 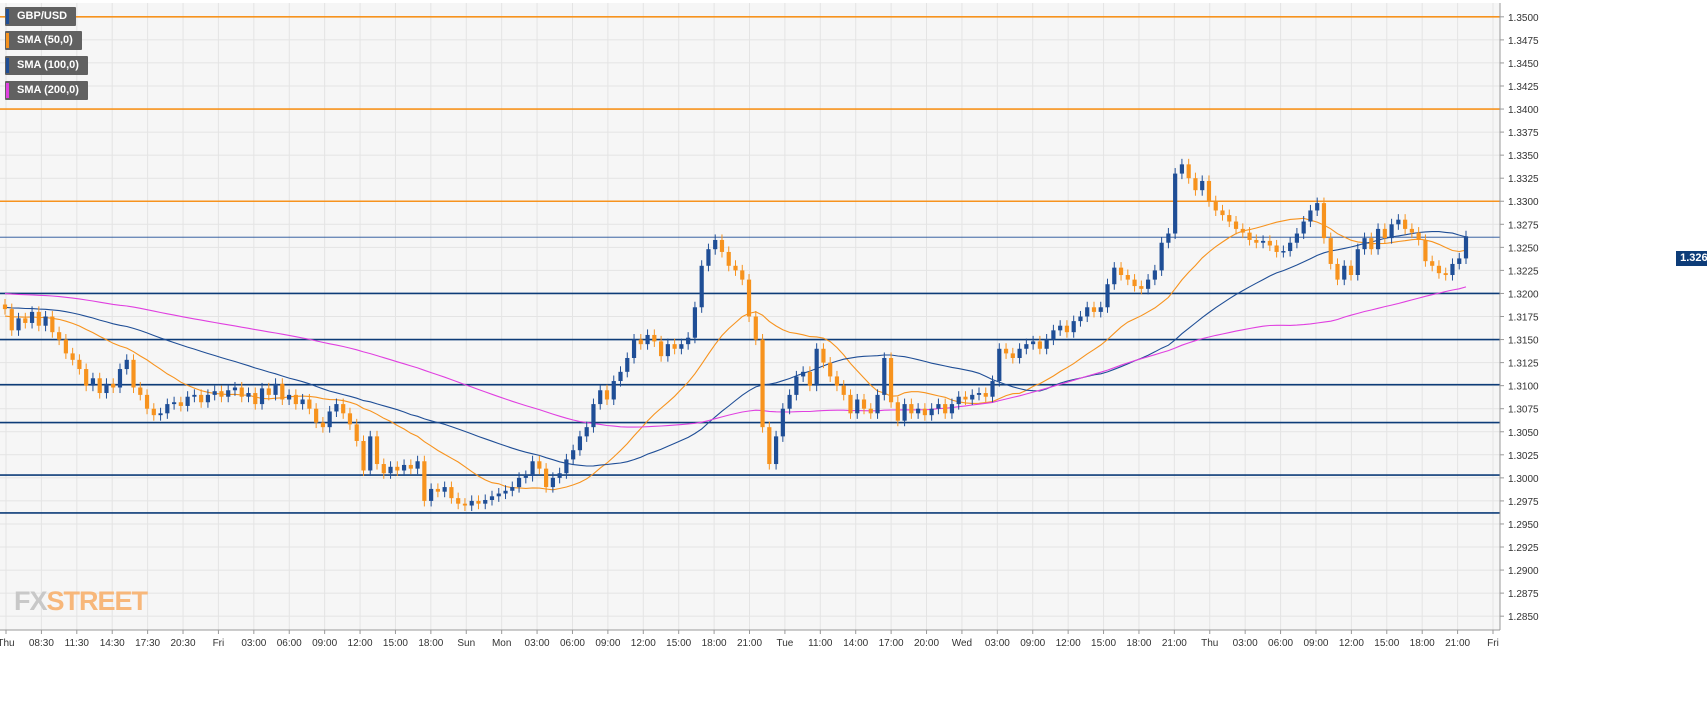 I want to click on x-tick-label: 15:00, so click(x=1386, y=643).